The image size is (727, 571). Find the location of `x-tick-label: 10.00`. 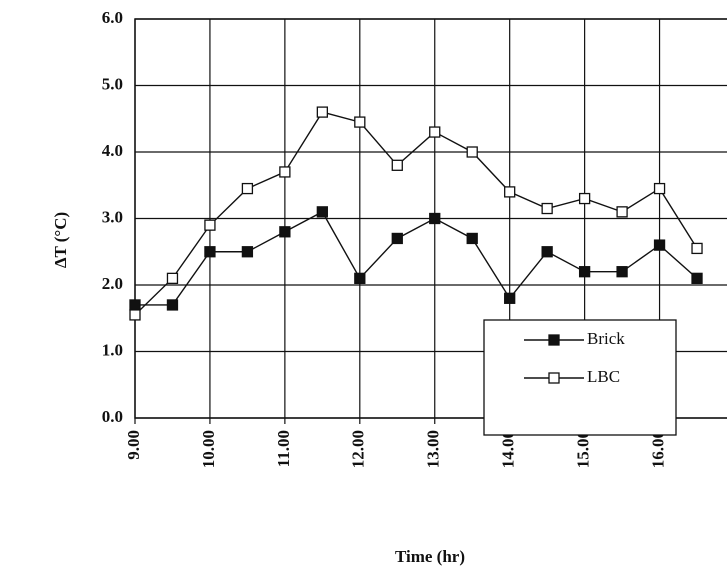

x-tick-label: 10.00 is located at coordinates (208, 449).